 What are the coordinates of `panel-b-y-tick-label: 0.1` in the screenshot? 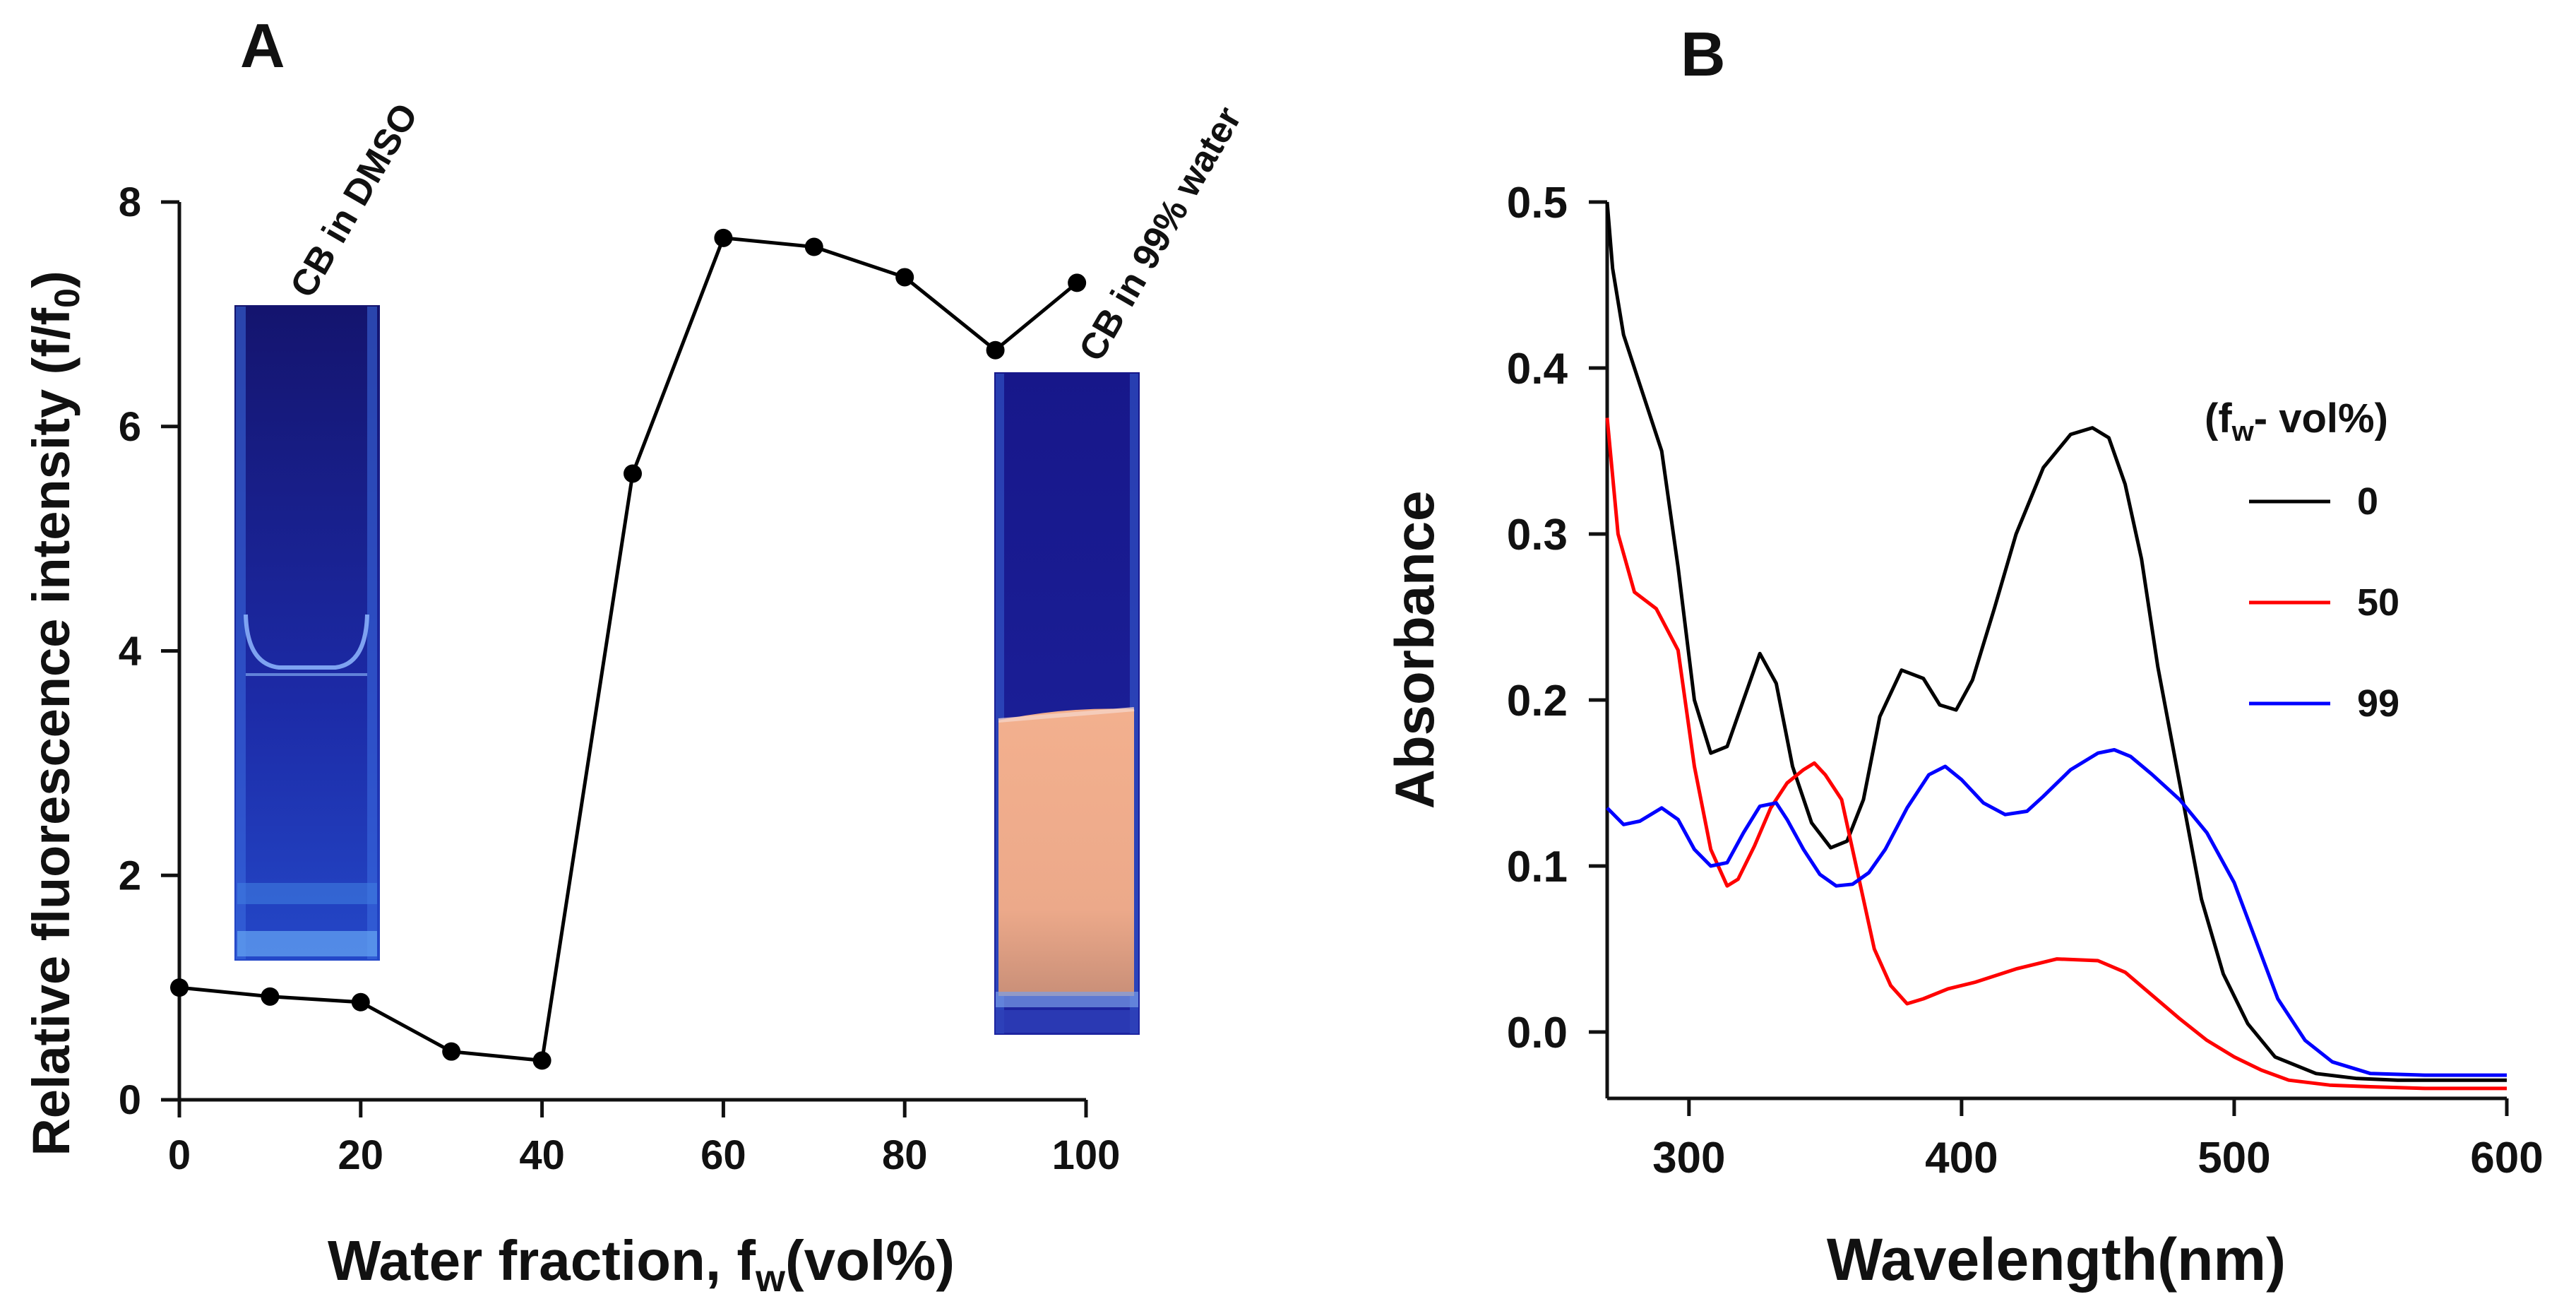 It's located at (1537, 867).